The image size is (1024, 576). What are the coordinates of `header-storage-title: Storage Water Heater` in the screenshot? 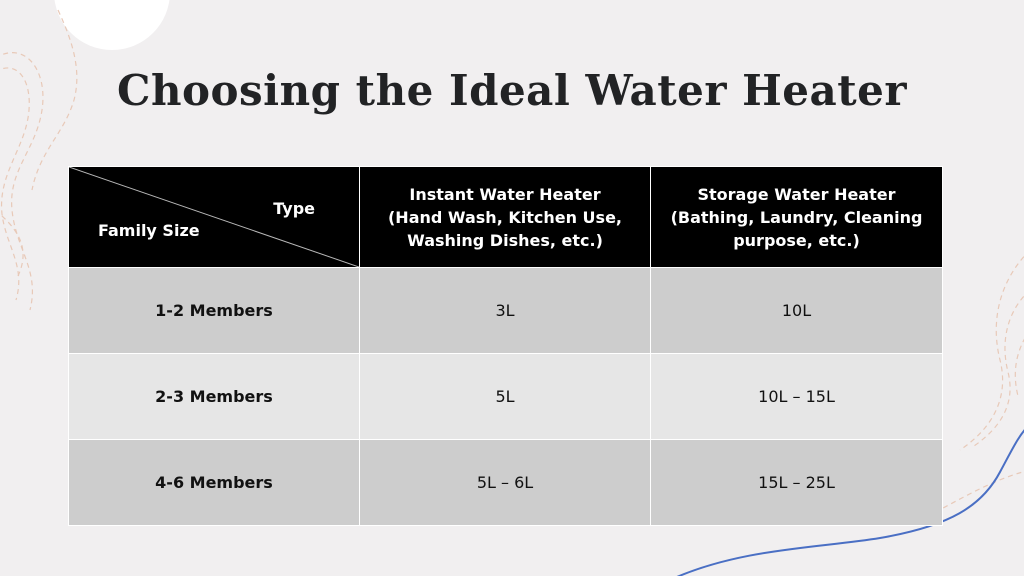 It's located at (796, 194).